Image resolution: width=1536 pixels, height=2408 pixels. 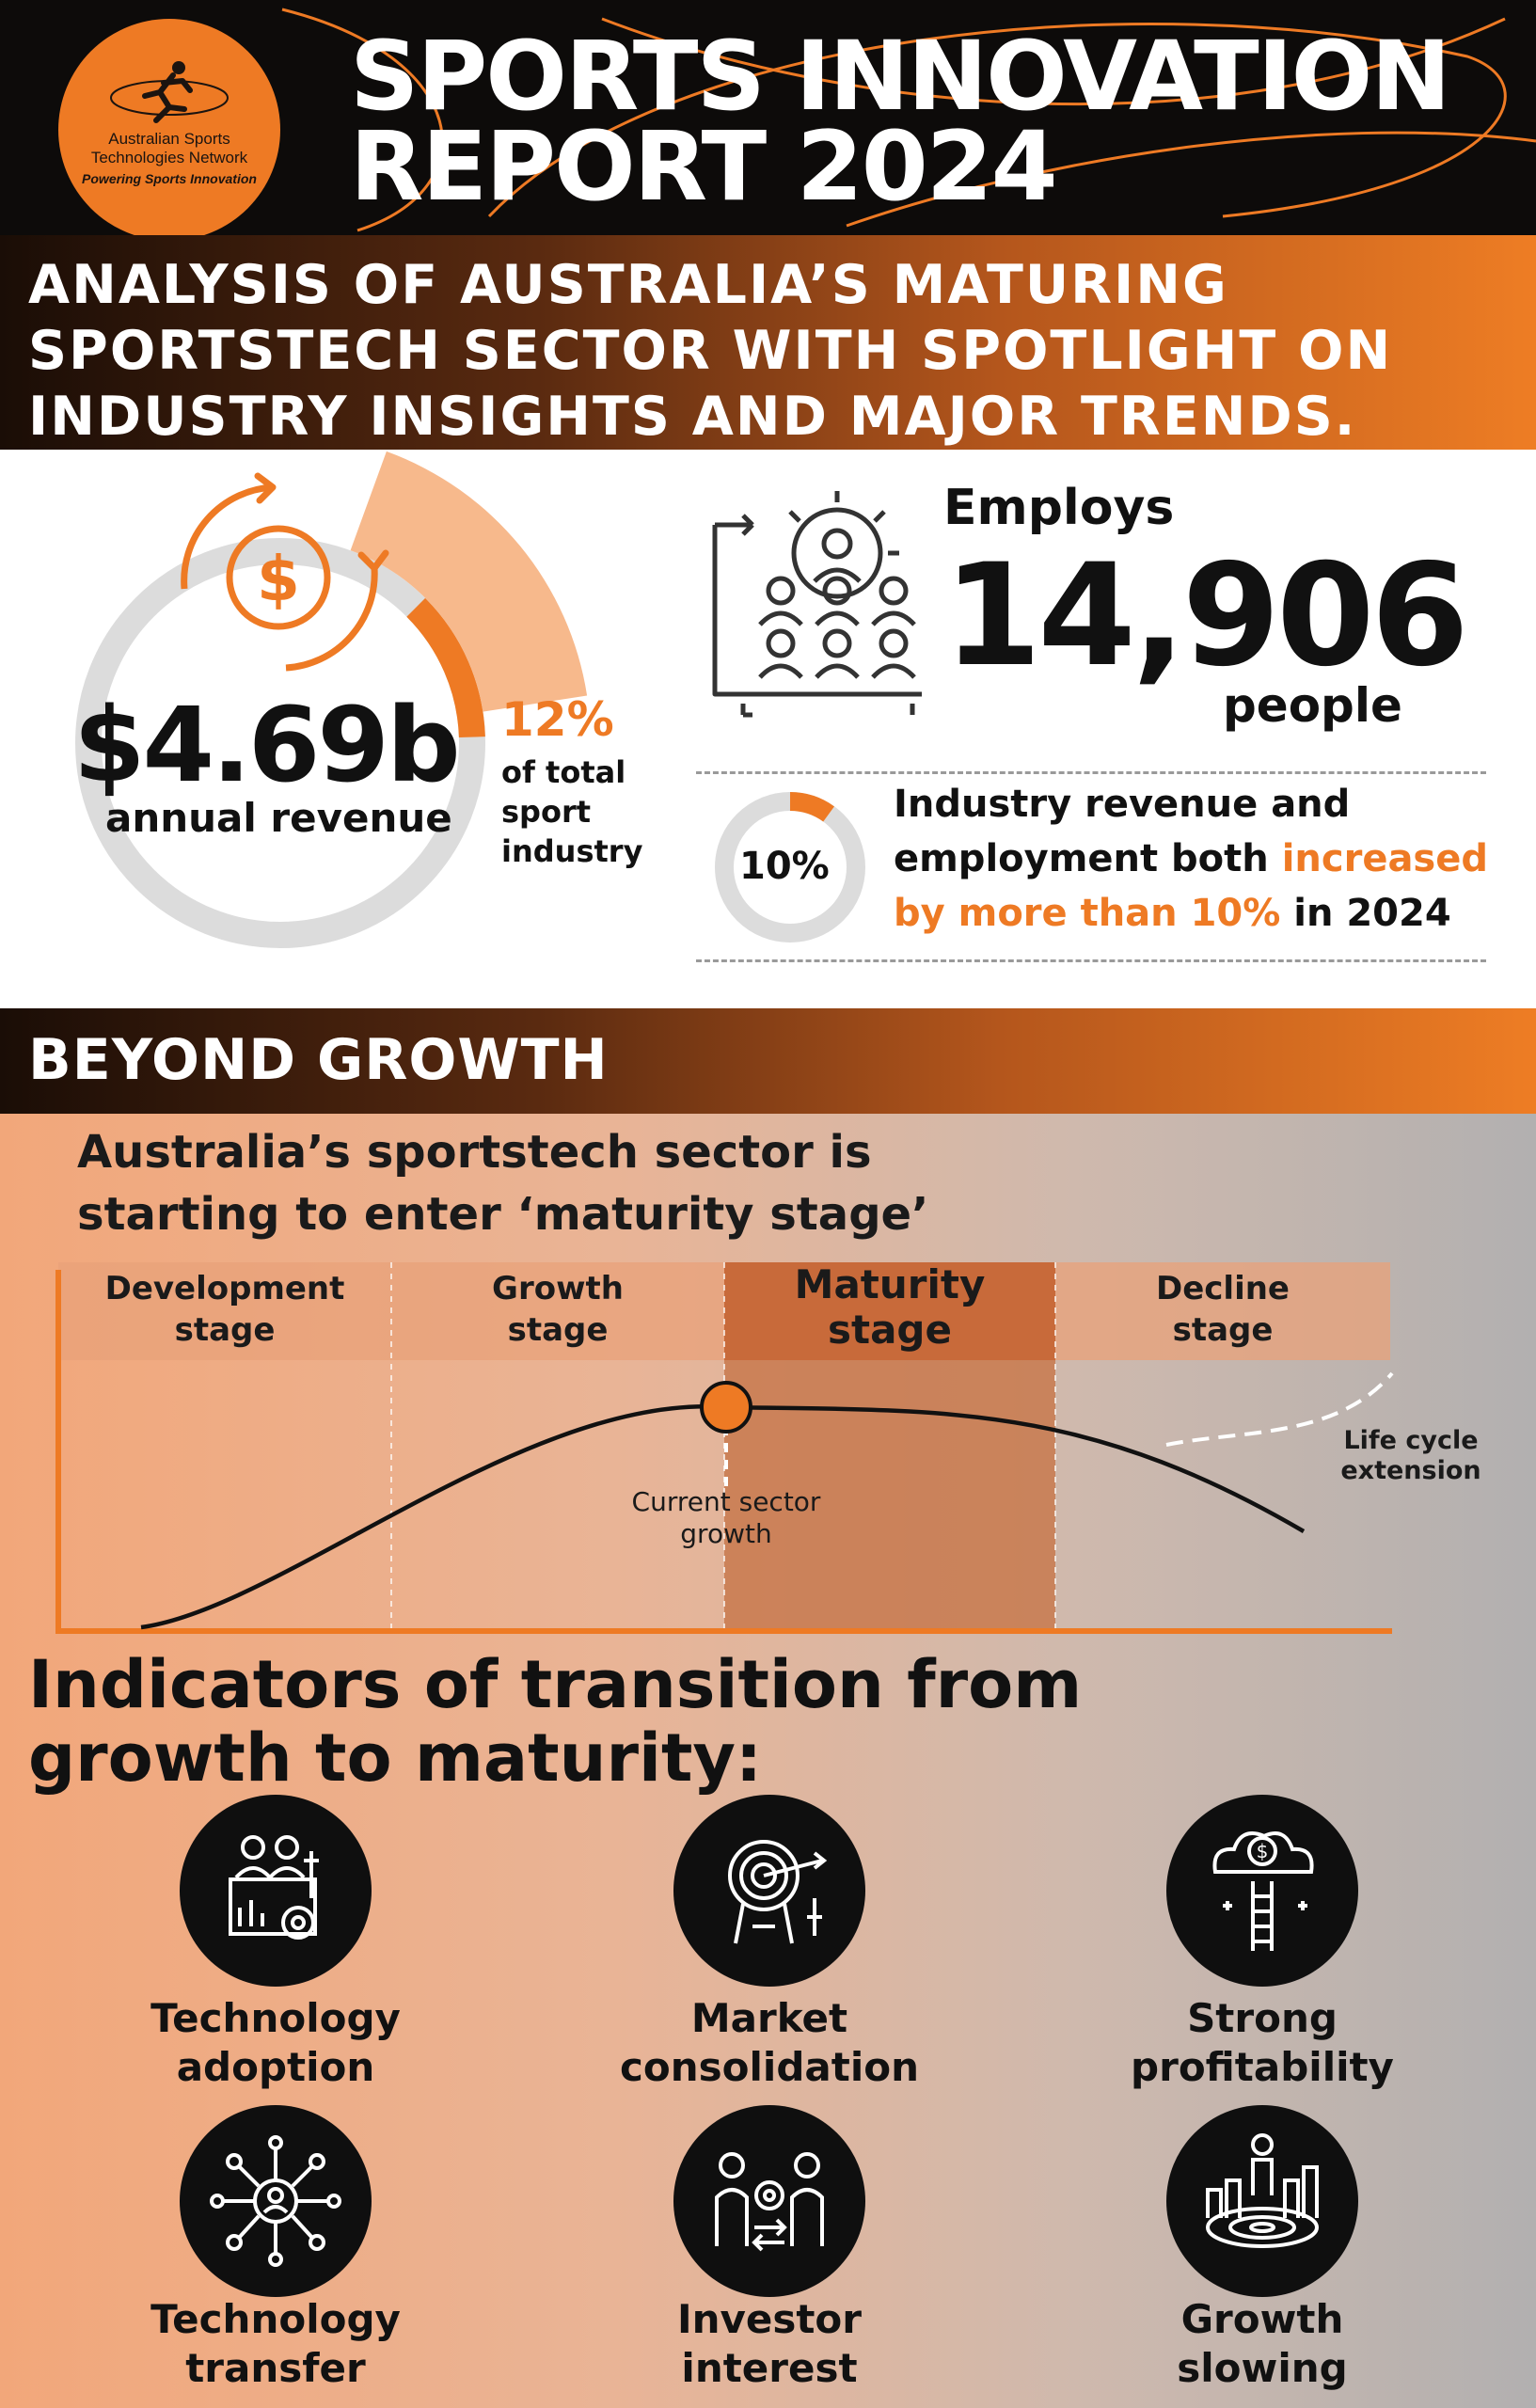 What do you see at coordinates (768, 1061) in the screenshot?
I see `beyond-growth-band: BEYOND GROWTH` at bounding box center [768, 1061].